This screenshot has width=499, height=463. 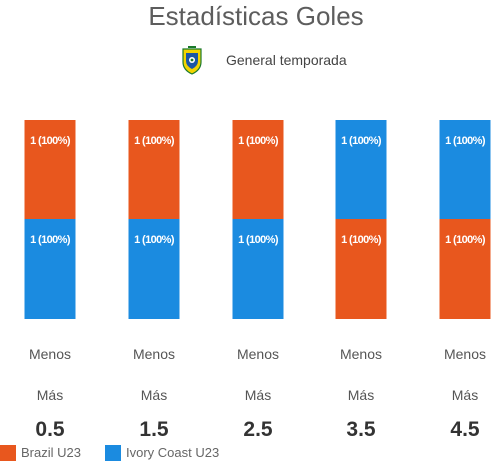 I want to click on bar-segment-1-0.5, so click(x=50, y=169).